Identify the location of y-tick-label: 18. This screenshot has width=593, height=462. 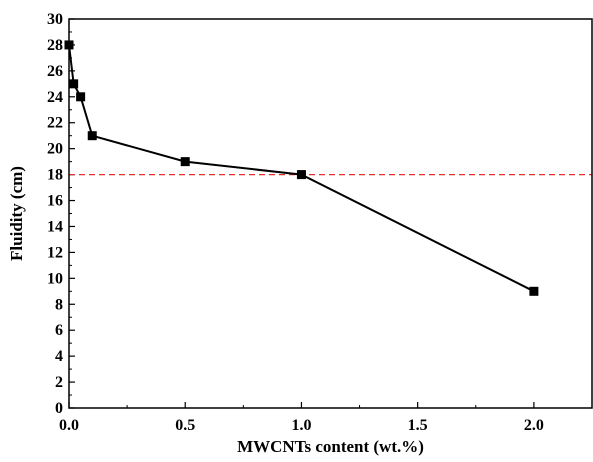
(55, 175).